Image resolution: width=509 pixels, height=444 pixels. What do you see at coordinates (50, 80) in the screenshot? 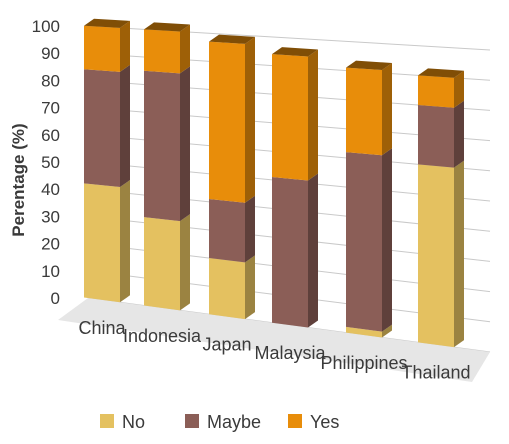
I see `y-tick-label: 80` at bounding box center [50, 80].